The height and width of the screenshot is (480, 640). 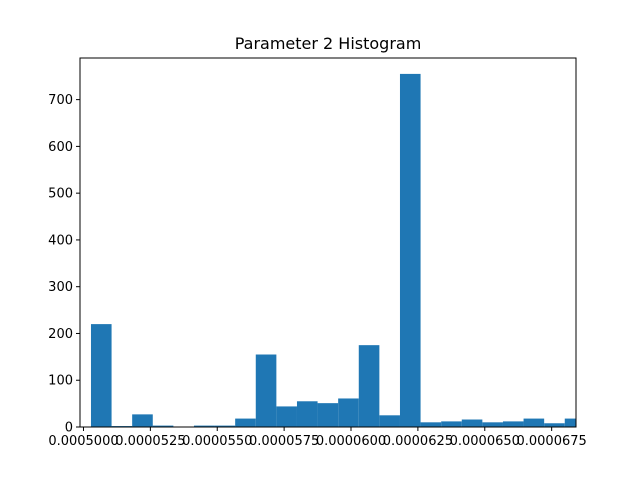 I want to click on x-tick-label-7: 0.0000675, so click(x=551, y=441).